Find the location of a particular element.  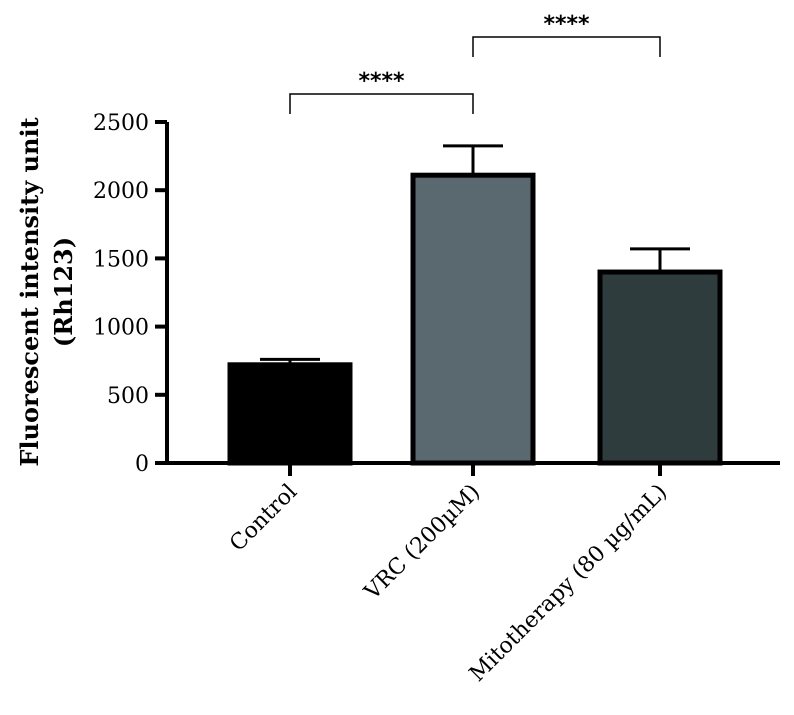

y-tick-label: 1000 is located at coordinates (121, 328).